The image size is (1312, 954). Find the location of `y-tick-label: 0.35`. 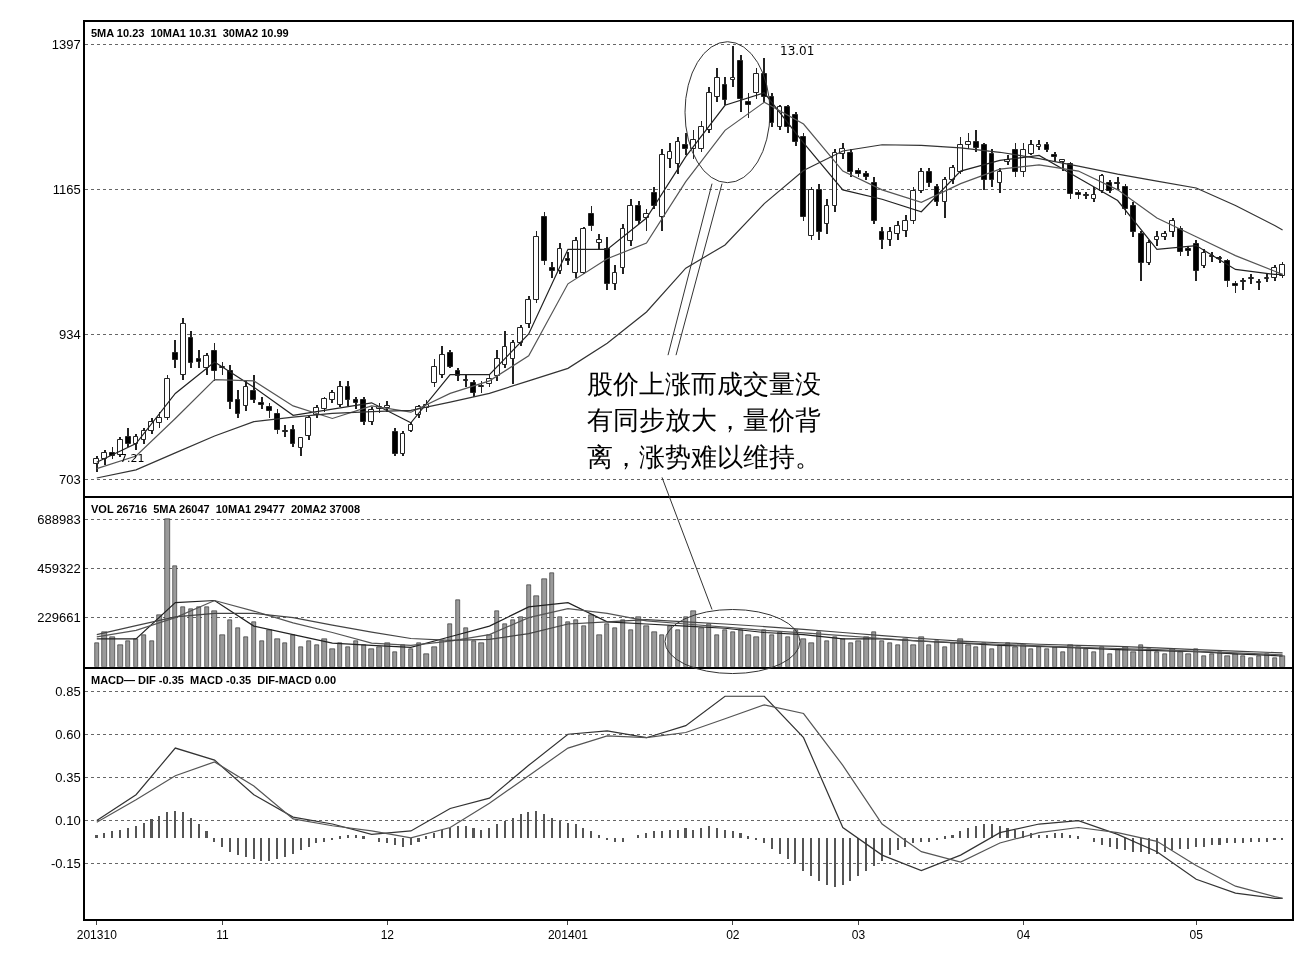

y-tick-label: 0.35 is located at coordinates (68, 777).